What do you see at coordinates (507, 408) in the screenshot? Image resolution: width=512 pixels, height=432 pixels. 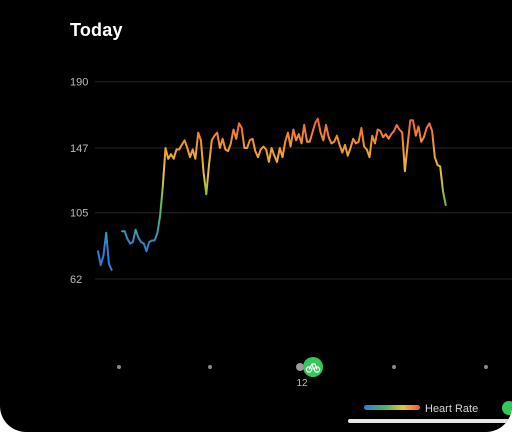 I see `legend-activity-dot` at bounding box center [507, 408].